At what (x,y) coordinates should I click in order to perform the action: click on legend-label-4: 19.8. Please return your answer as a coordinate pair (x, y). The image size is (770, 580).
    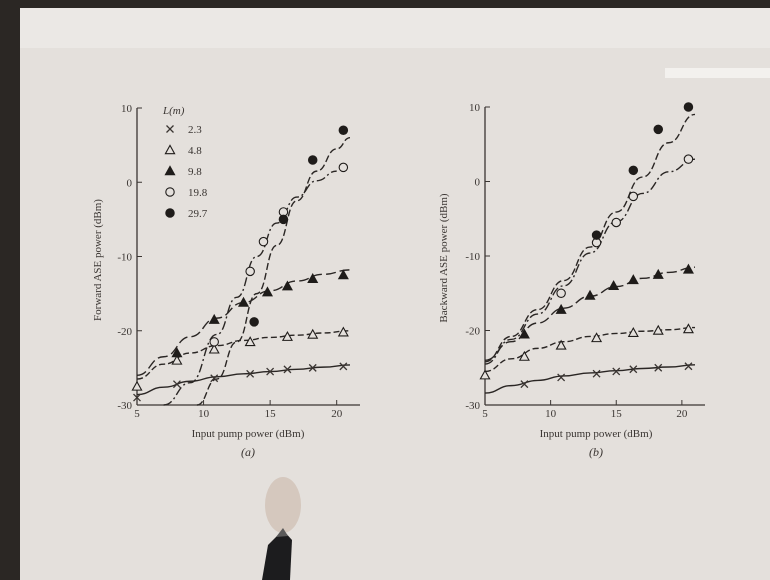
    Looking at the image, I should click on (198, 193).